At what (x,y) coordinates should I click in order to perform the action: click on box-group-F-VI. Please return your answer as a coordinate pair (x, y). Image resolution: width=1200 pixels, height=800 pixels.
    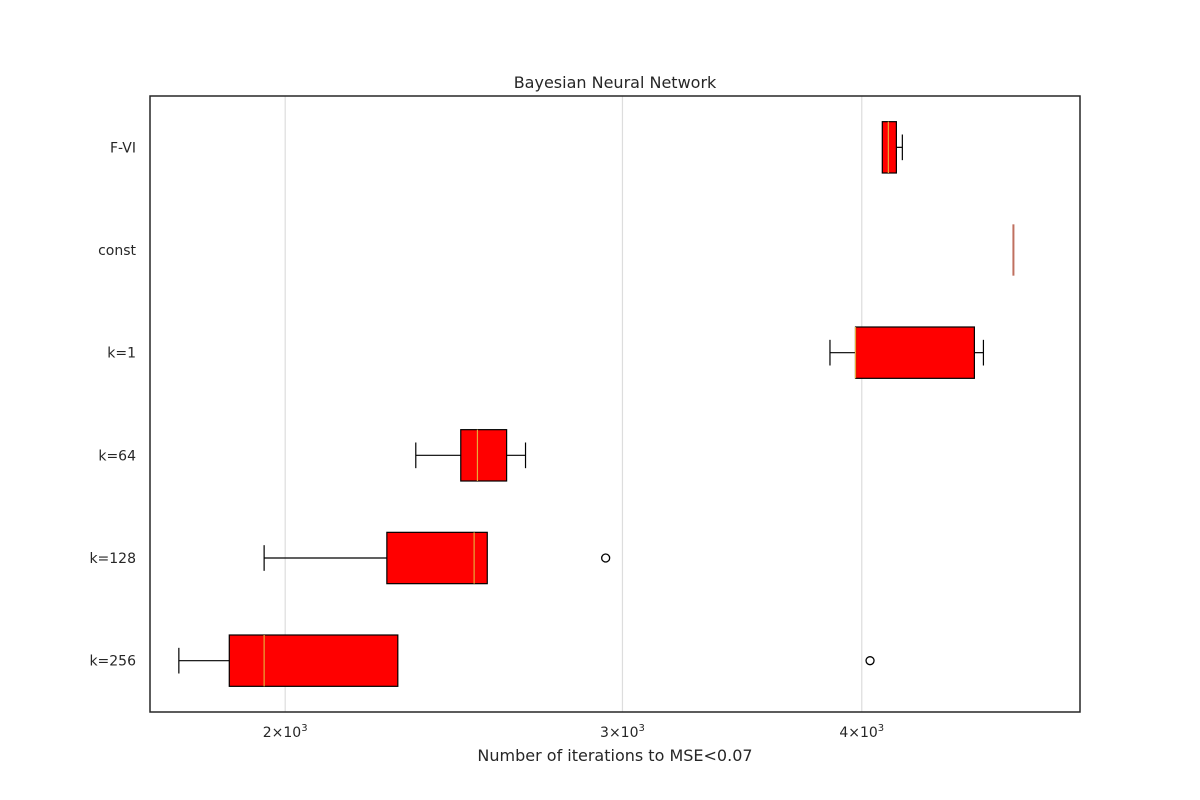
    Looking at the image, I should click on (892, 147).